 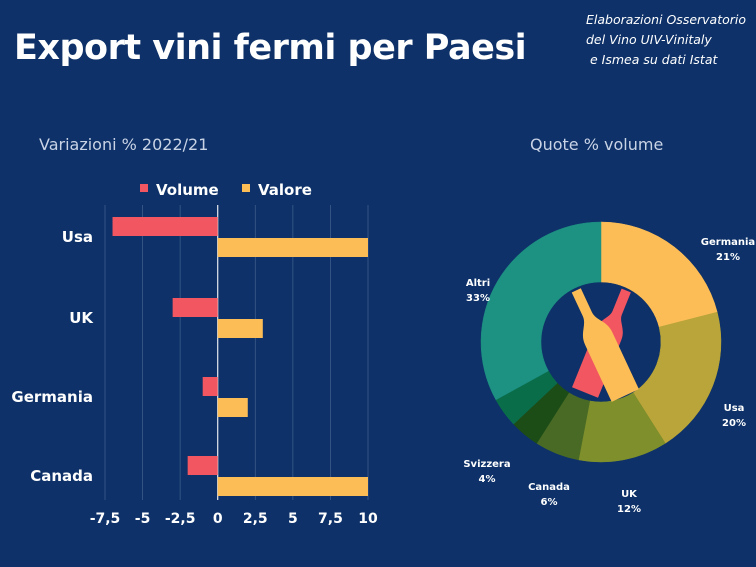 What do you see at coordinates (61, 476) in the screenshot?
I see `category-label: Canada` at bounding box center [61, 476].